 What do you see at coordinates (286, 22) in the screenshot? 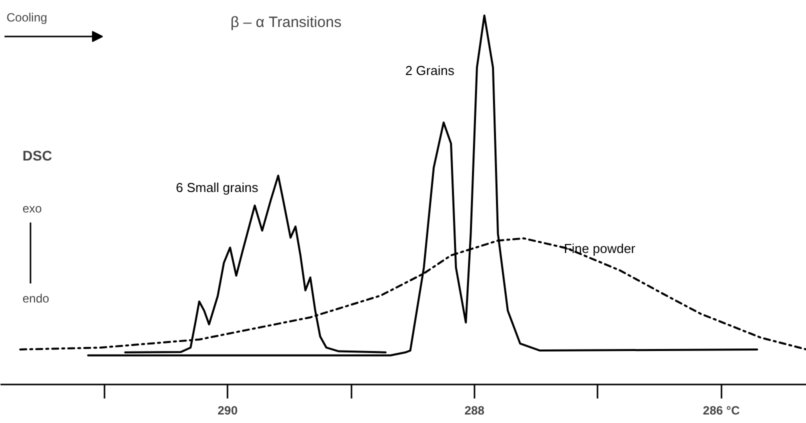
I see `chart-title: β – α Transitions` at bounding box center [286, 22].